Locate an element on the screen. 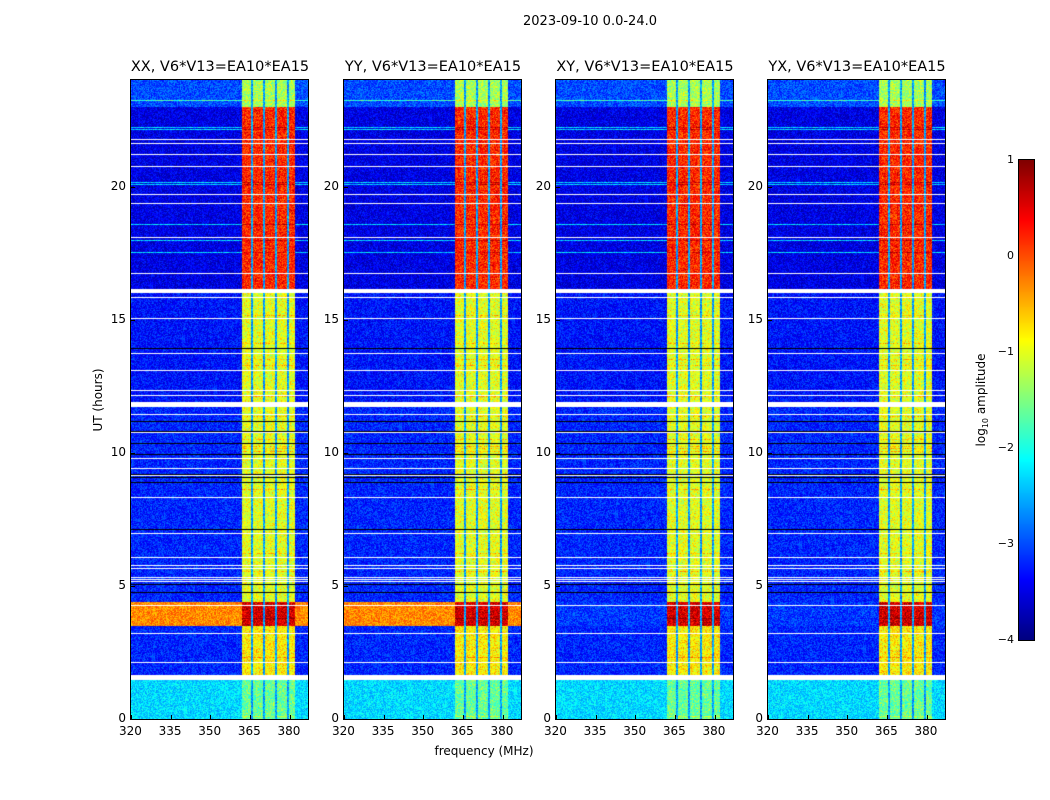  heatmap-panel-yy is located at coordinates (432, 399).